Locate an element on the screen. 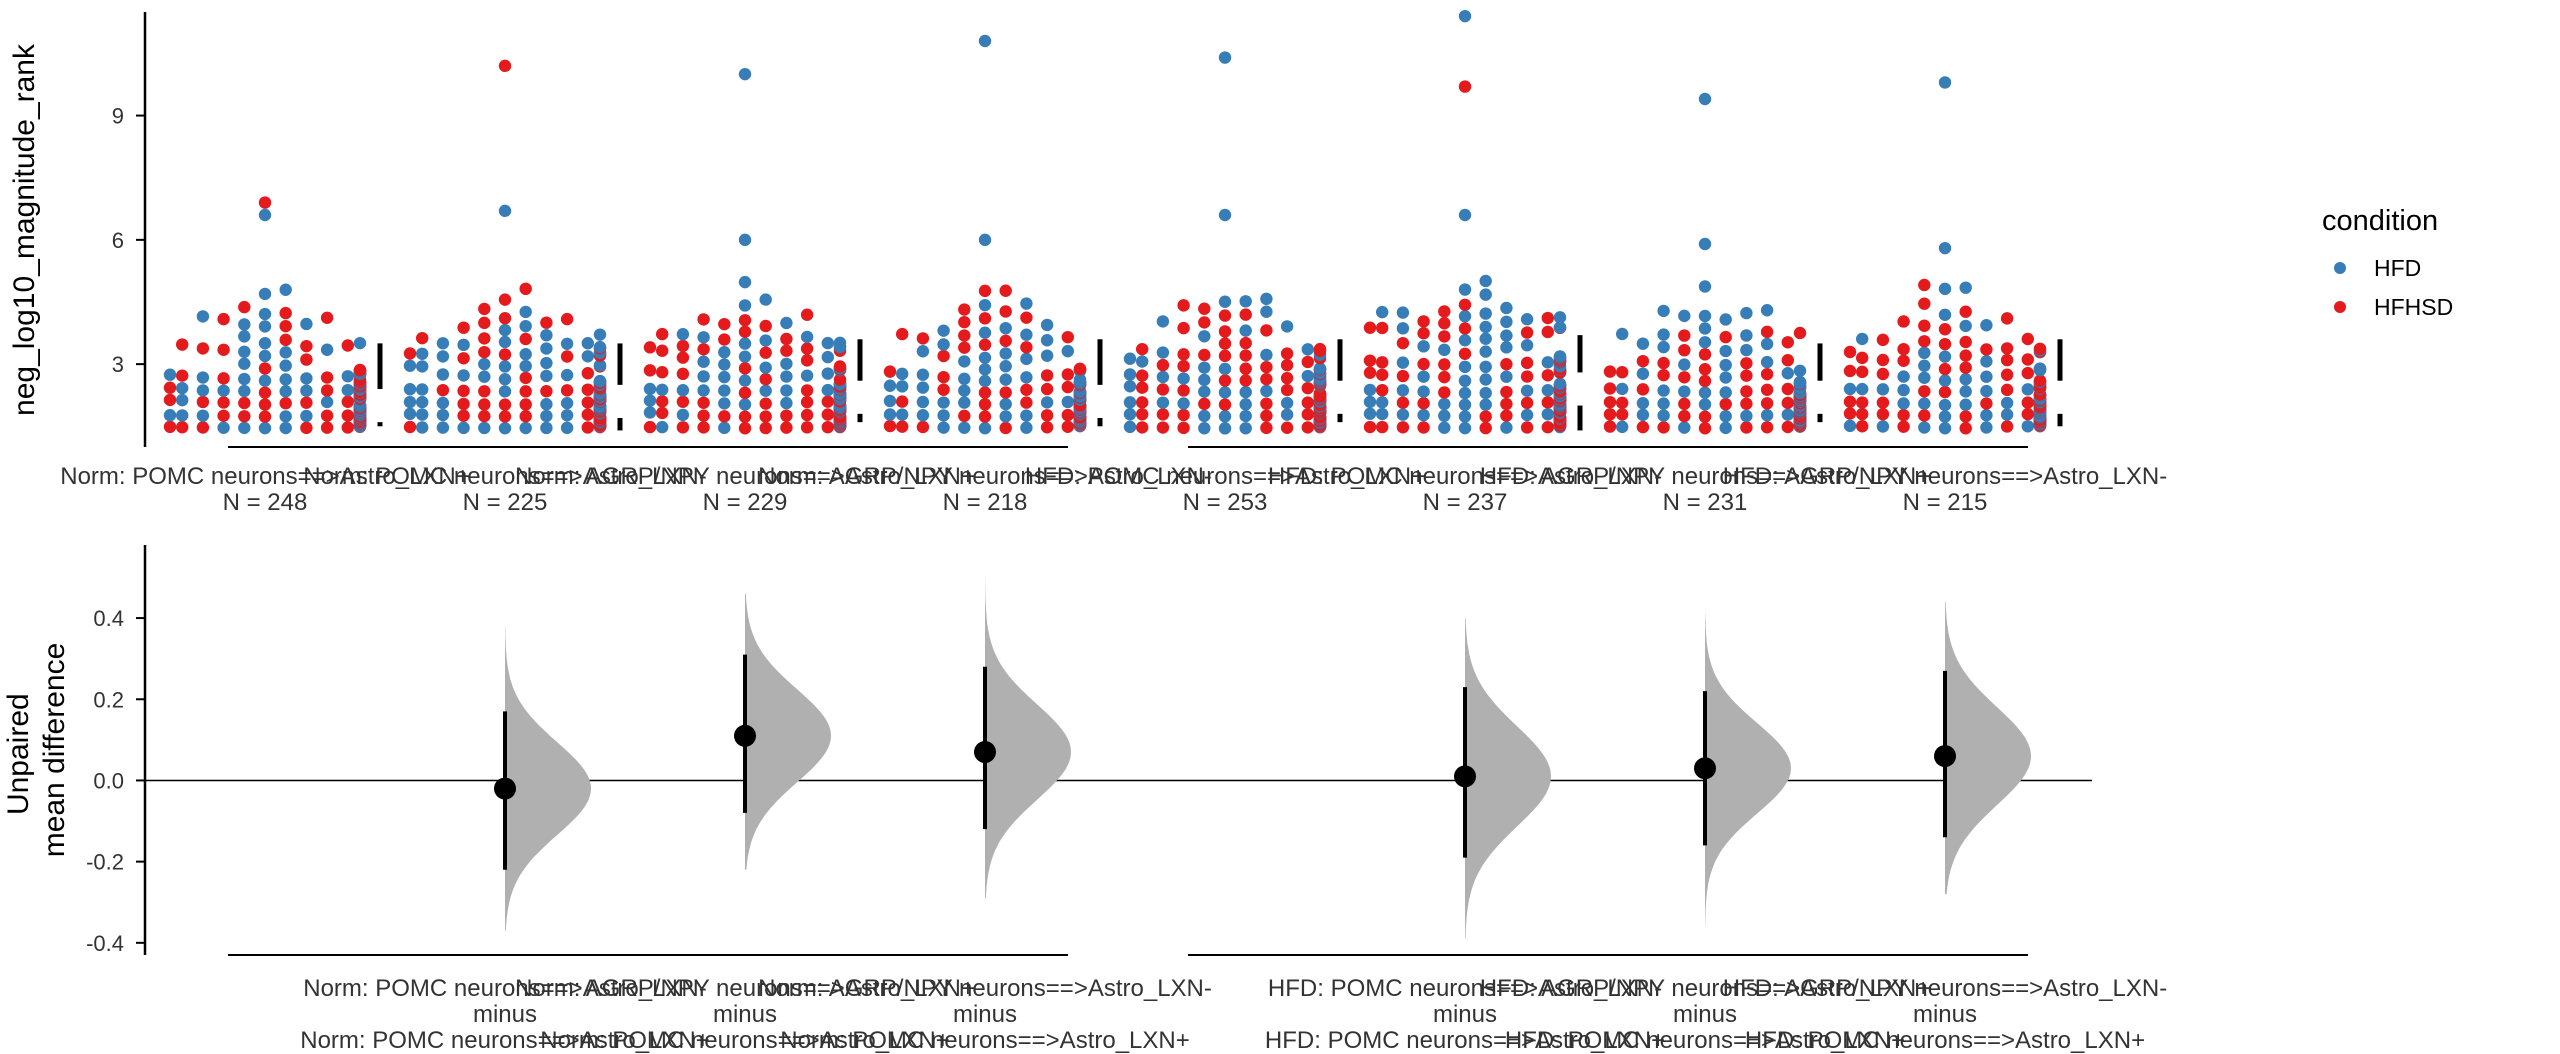 This screenshot has height=1054, width=2560. legend-label-hfhsd: HFHSD is located at coordinates (2413, 307).